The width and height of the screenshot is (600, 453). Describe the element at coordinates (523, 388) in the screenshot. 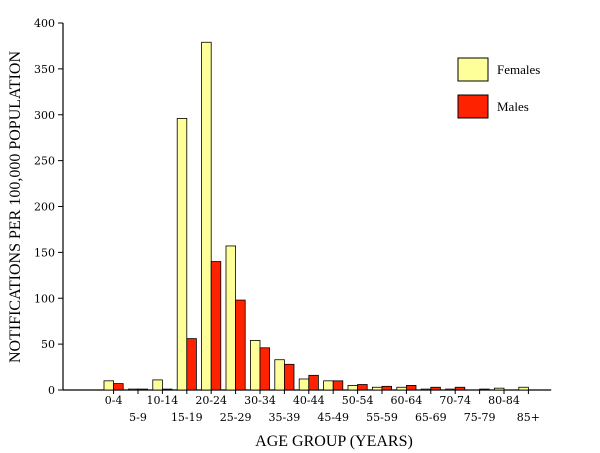

I see `bar-females-85+` at that location.